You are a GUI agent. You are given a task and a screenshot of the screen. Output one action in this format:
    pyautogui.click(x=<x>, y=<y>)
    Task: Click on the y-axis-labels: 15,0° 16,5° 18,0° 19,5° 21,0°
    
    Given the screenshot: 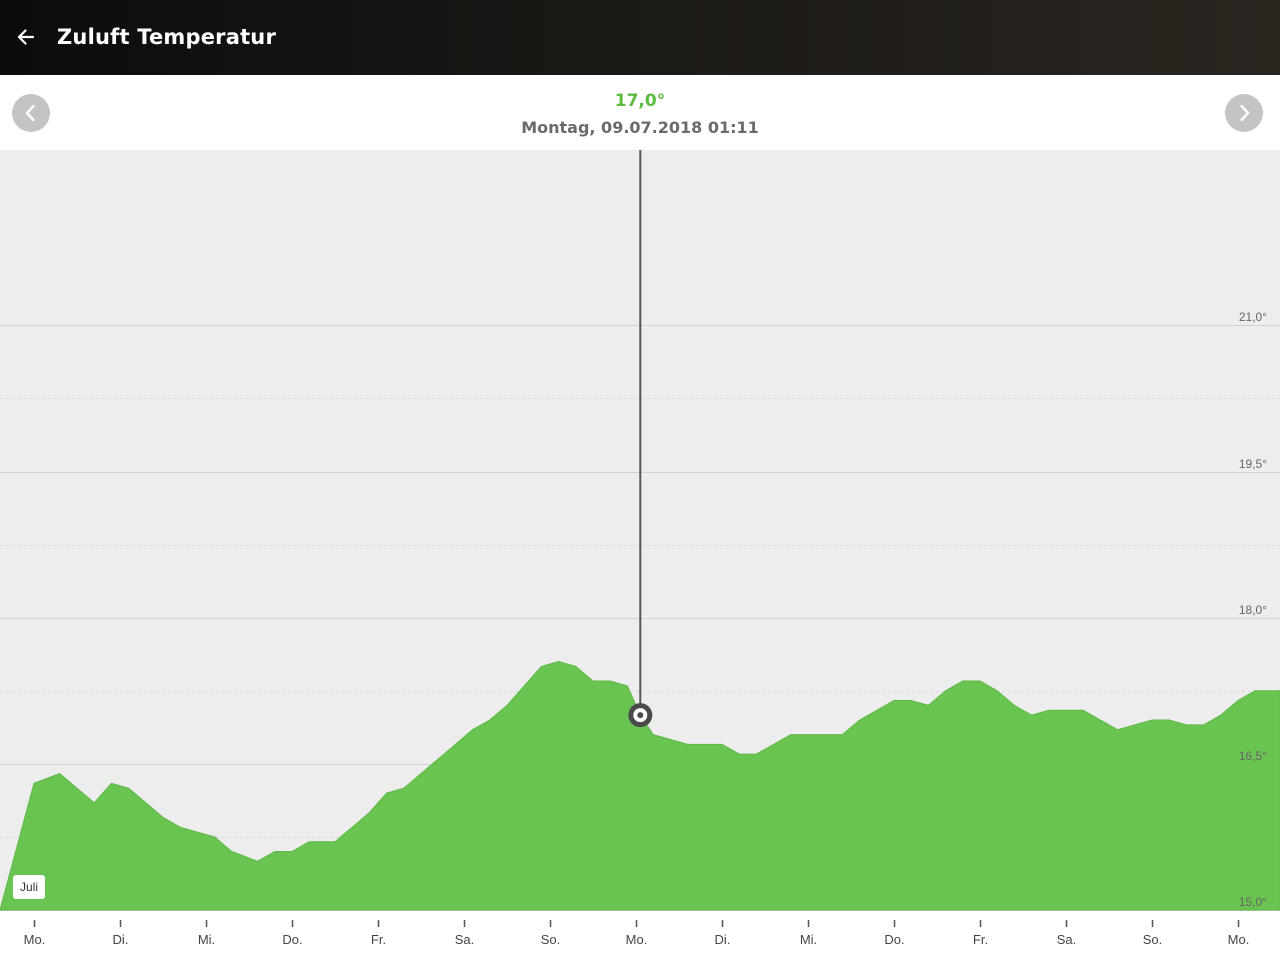 What is the action you would take?
    pyautogui.click(x=1253, y=609)
    